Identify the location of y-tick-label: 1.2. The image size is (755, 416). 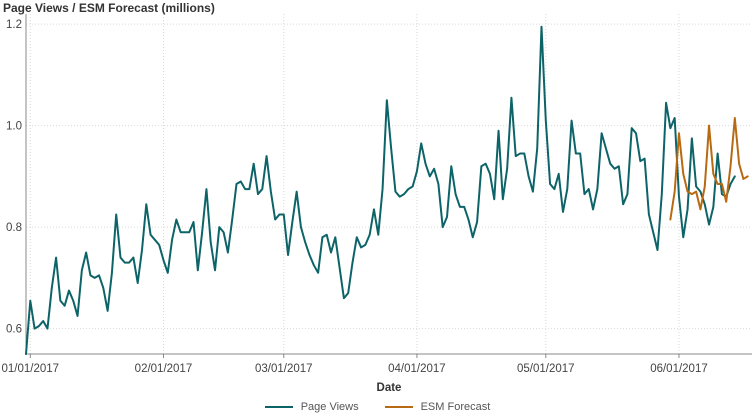
(14, 25).